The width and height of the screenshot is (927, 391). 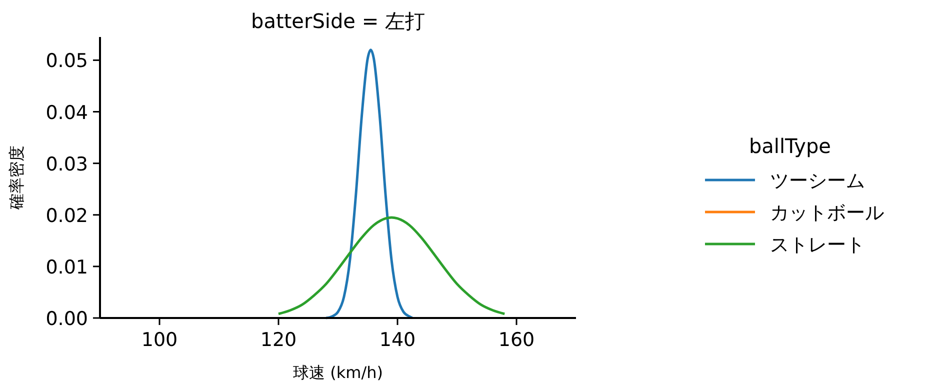 I want to click on x-tick-label: 140, so click(x=397, y=340).